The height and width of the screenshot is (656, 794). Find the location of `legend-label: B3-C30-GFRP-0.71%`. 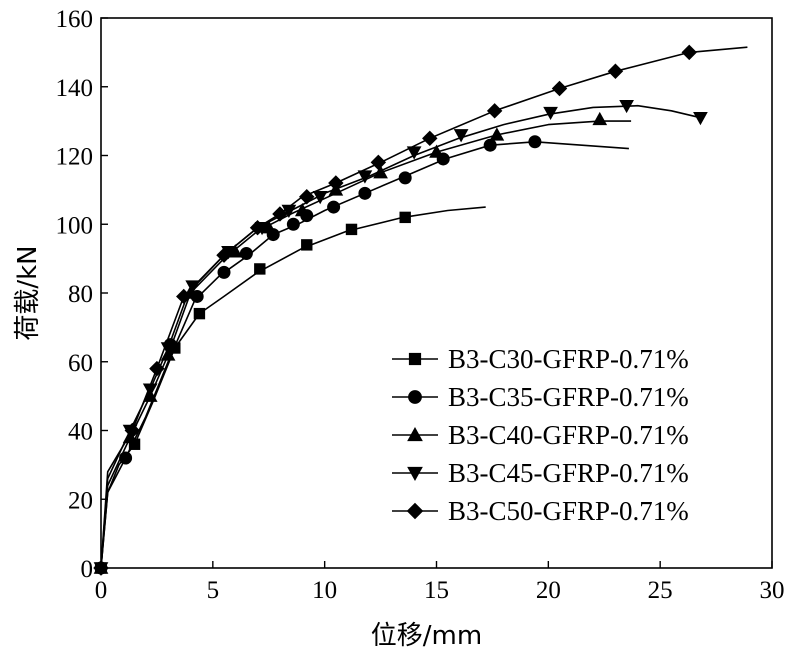

legend-label: B3-C30-GFRP-0.71% is located at coordinates (568, 359).